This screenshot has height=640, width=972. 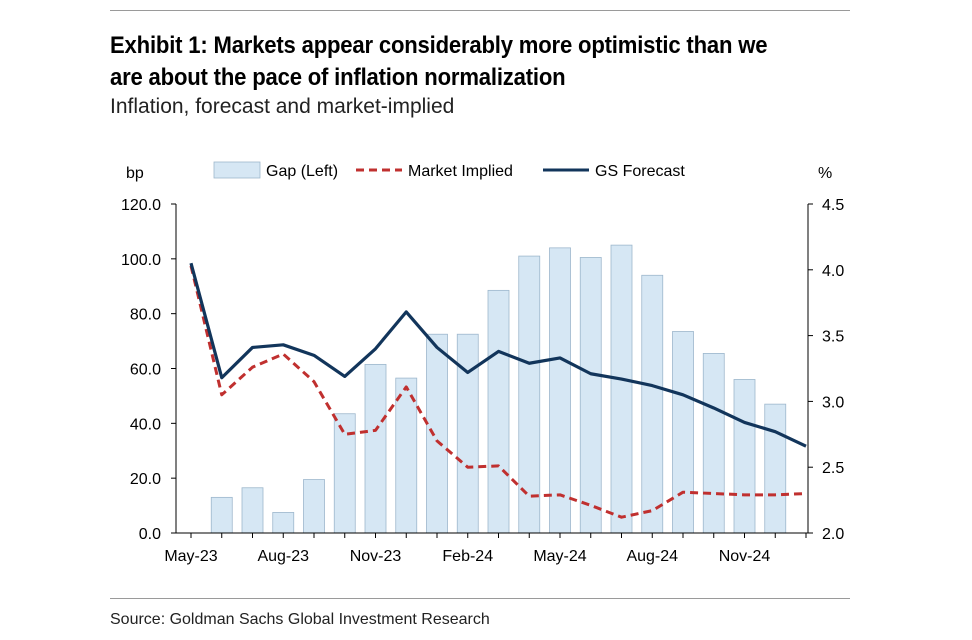 I want to click on x-tick-label: May-23, so click(x=190, y=556).